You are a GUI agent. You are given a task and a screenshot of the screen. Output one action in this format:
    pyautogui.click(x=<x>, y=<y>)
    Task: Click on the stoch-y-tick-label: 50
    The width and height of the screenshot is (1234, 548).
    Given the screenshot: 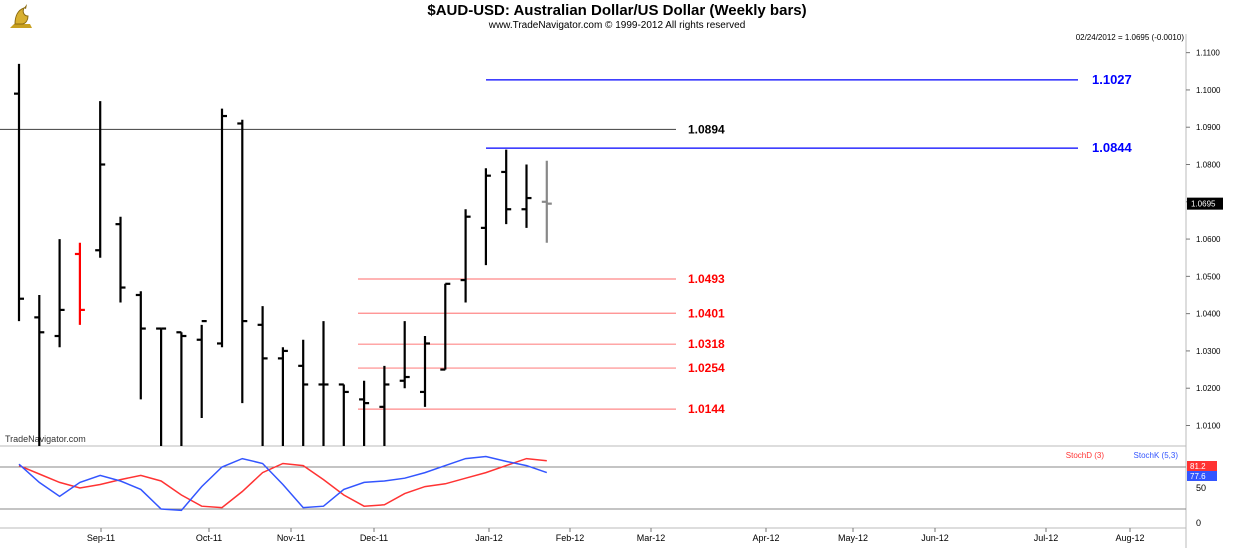 What is the action you would take?
    pyautogui.click(x=1201, y=488)
    